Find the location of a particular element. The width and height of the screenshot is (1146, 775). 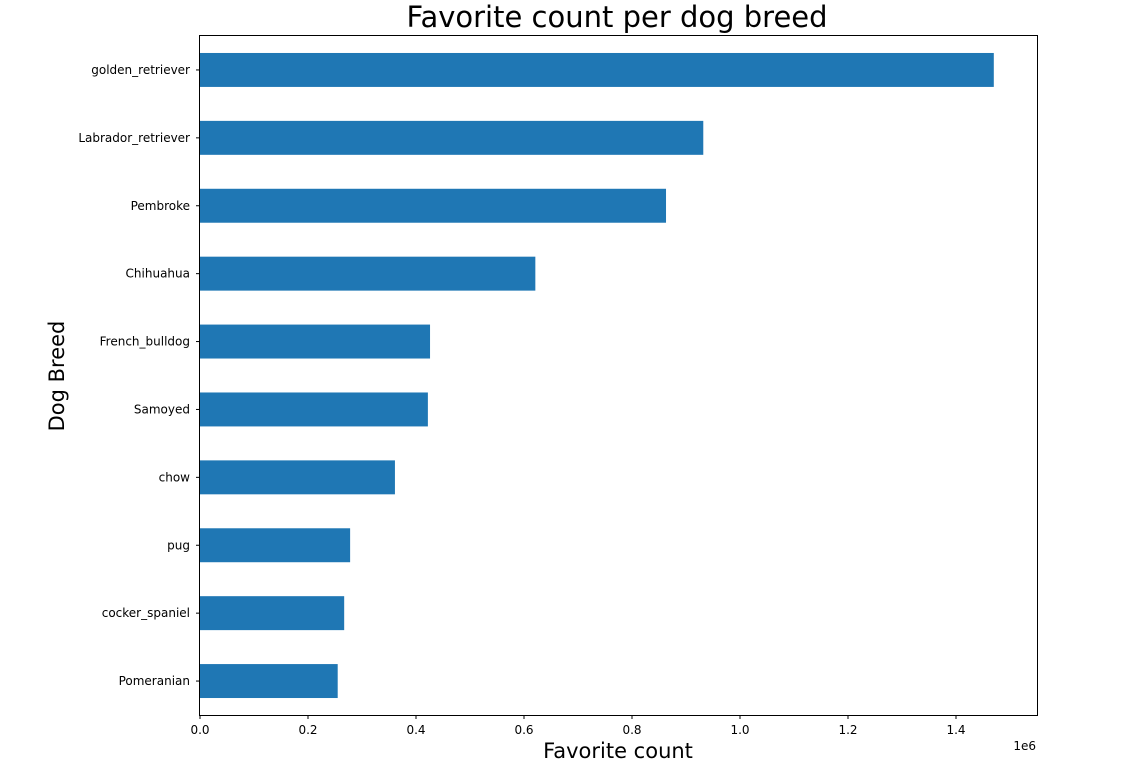

x-tick-label: 0.2 is located at coordinates (307, 730).